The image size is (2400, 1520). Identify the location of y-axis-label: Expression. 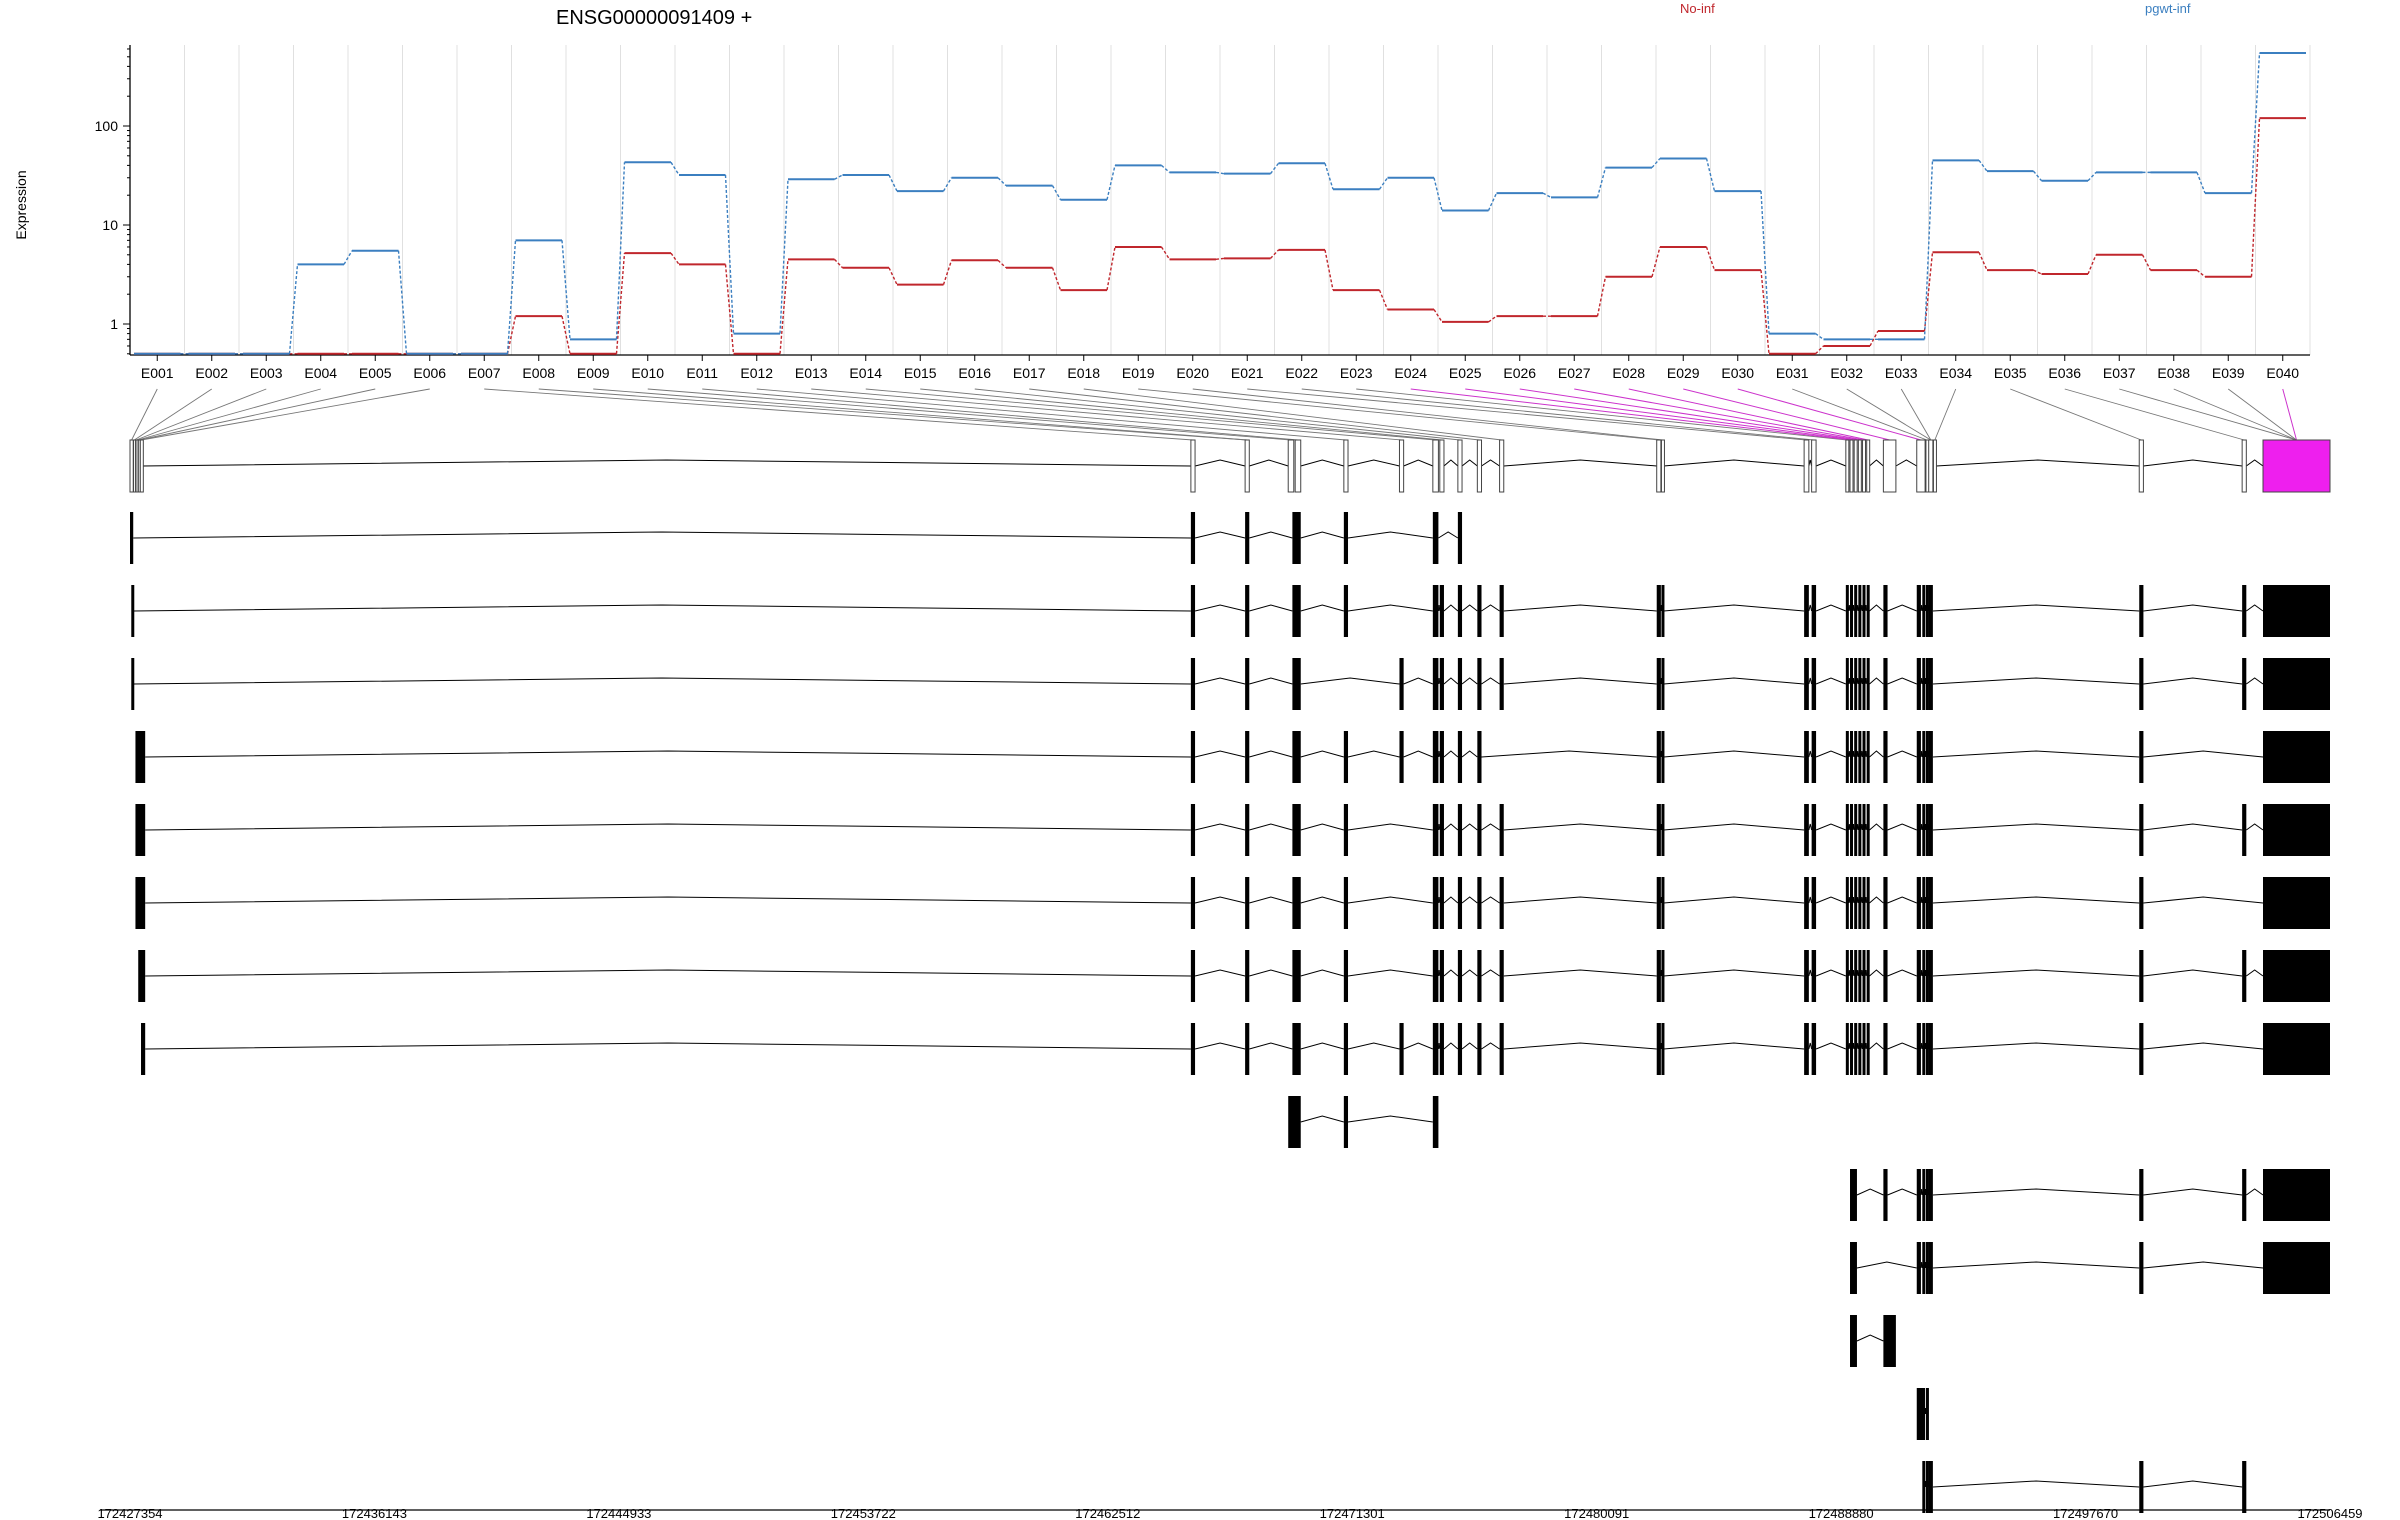
(21, 204).